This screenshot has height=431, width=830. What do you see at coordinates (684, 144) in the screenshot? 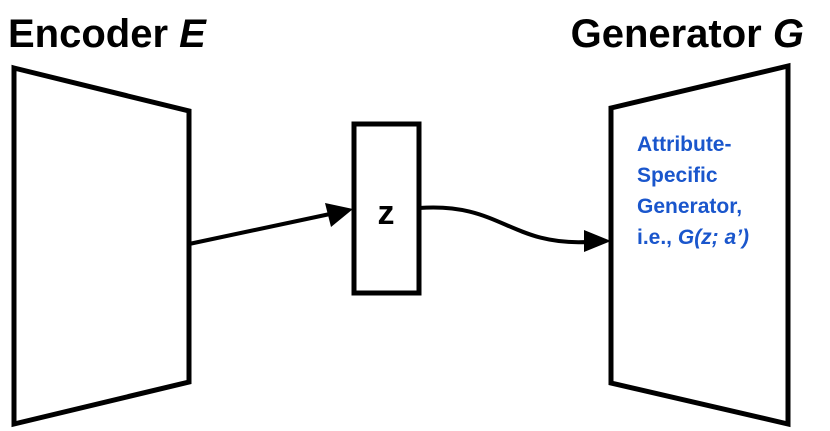
I see `generator-description-line1: Attribute-` at bounding box center [684, 144].